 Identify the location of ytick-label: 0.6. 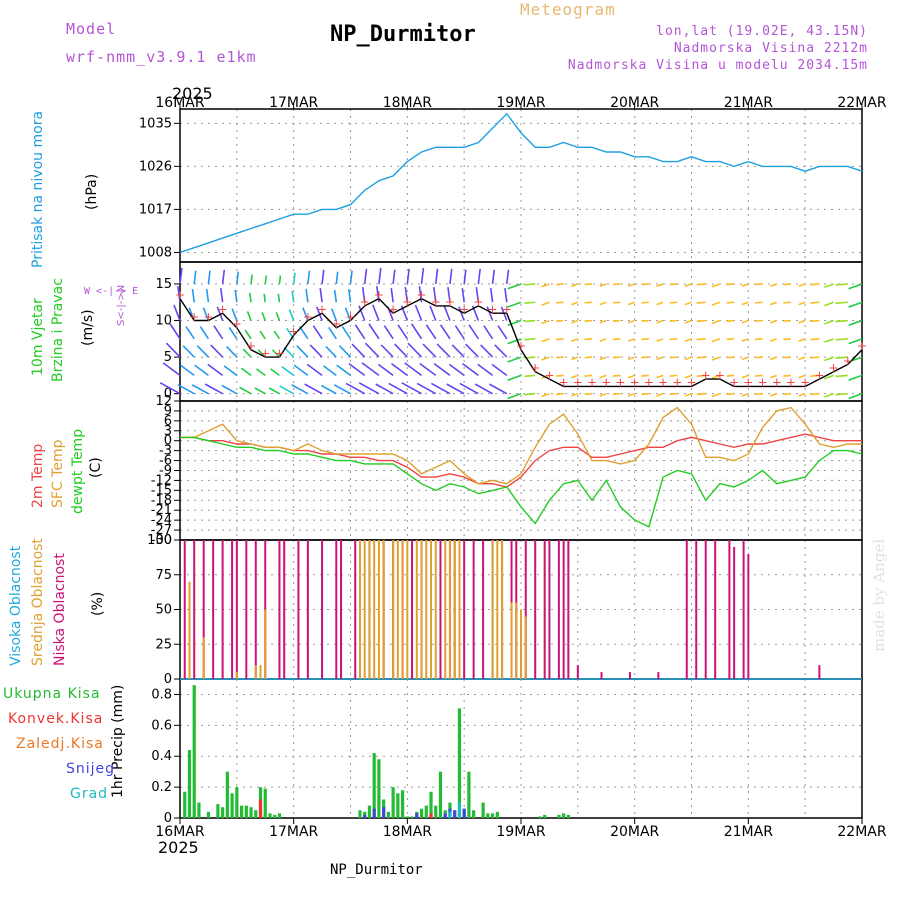
(161, 725).